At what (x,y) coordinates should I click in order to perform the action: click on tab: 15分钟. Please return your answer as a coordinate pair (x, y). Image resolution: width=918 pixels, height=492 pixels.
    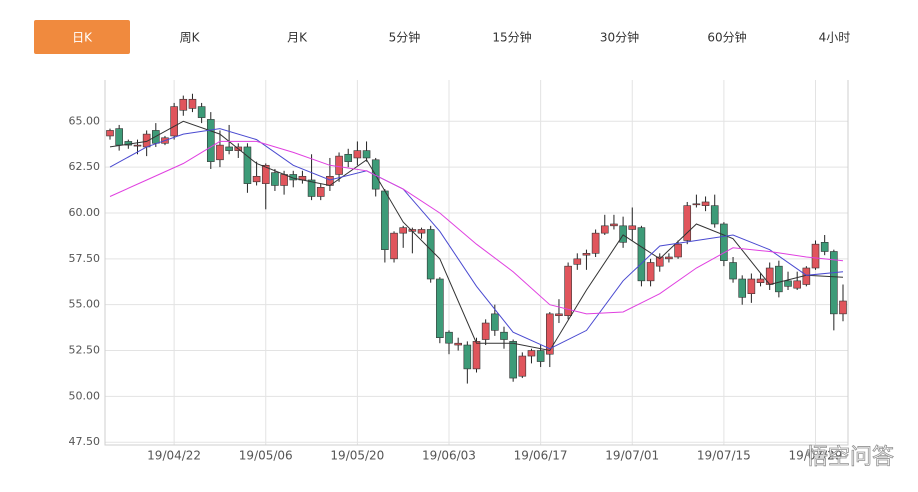
    Looking at the image, I should click on (511, 37).